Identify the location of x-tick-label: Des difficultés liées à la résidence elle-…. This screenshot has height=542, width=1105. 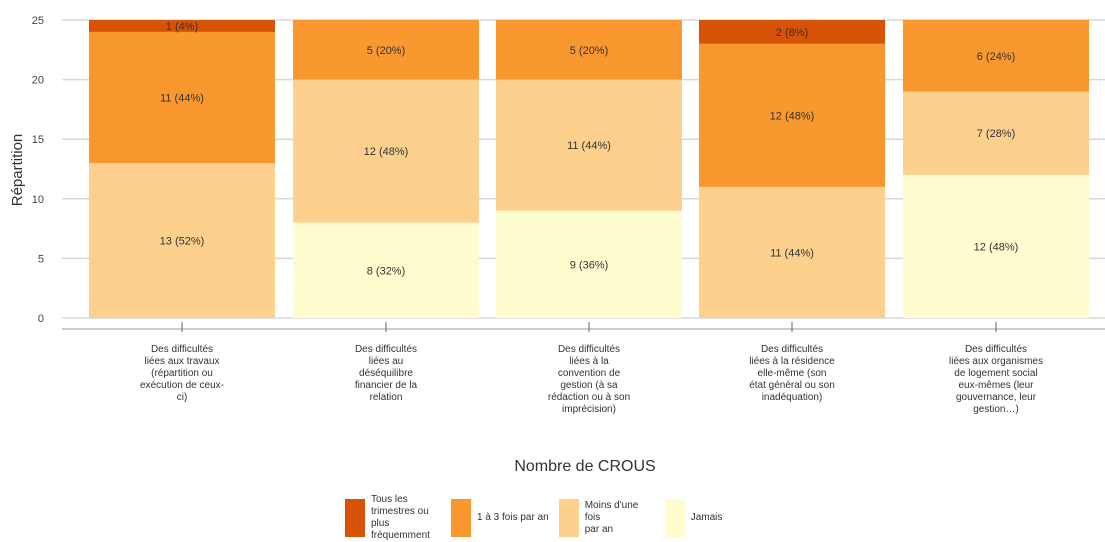
(792, 373).